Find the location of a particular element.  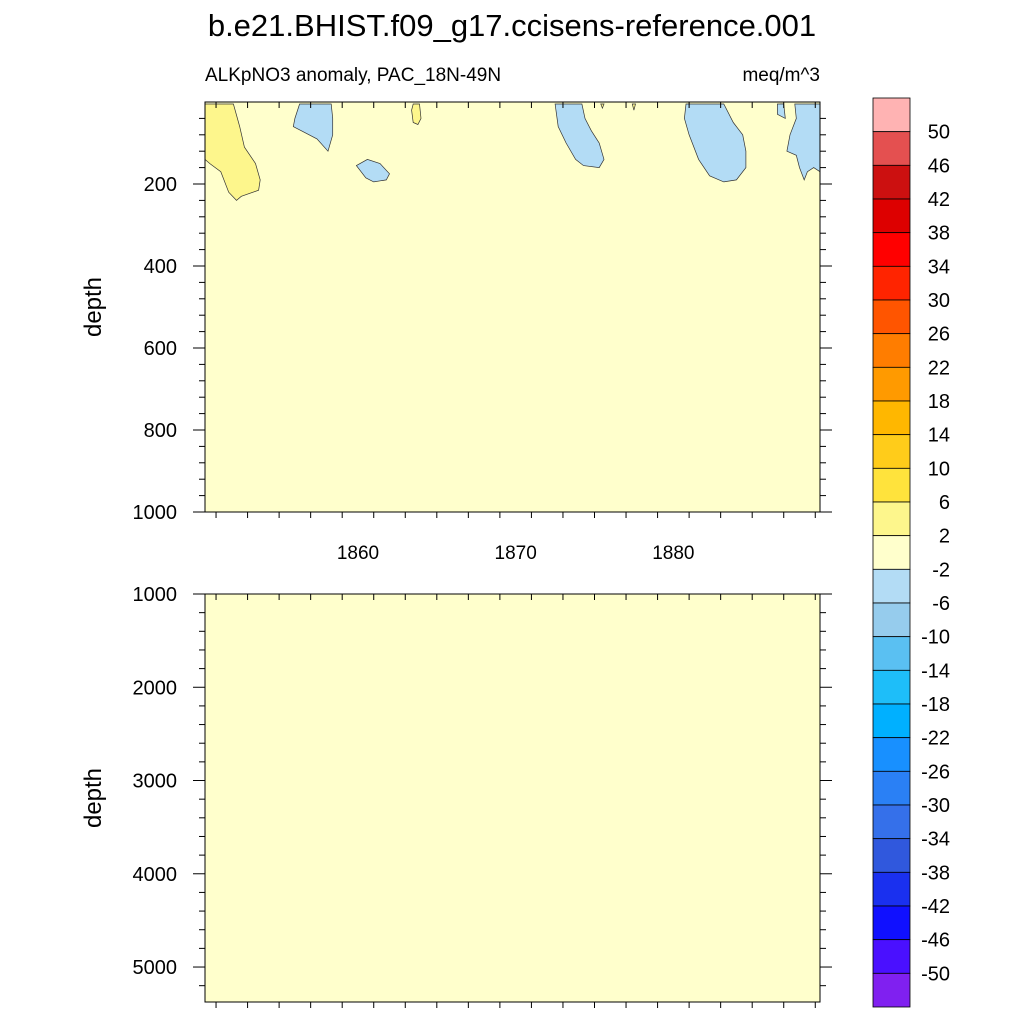

colorbar-label: 22 is located at coordinates (939, 368).